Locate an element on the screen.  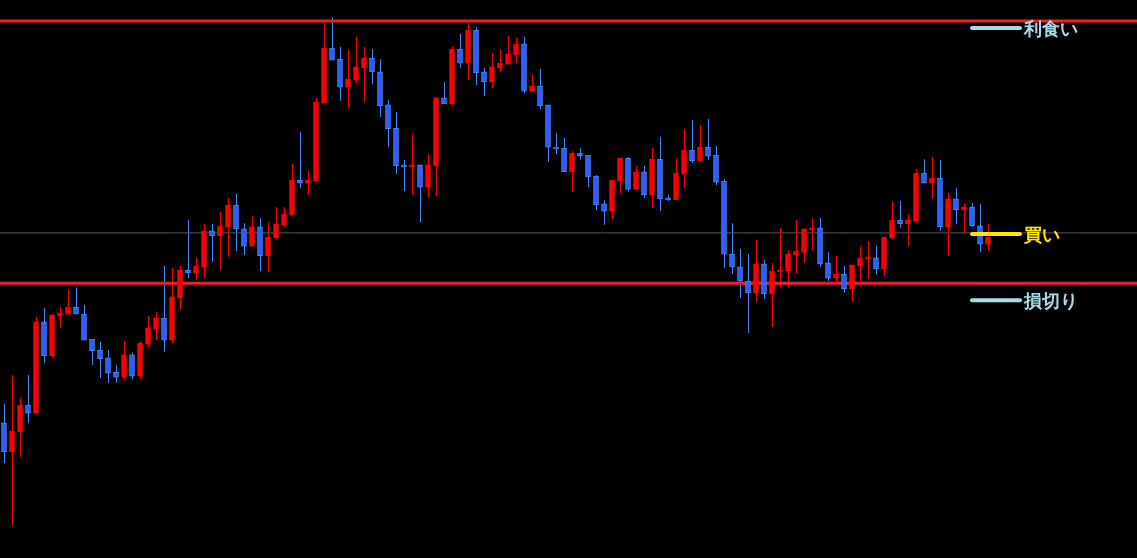
ref-line-label: 損切り is located at coordinates (1050, 300).